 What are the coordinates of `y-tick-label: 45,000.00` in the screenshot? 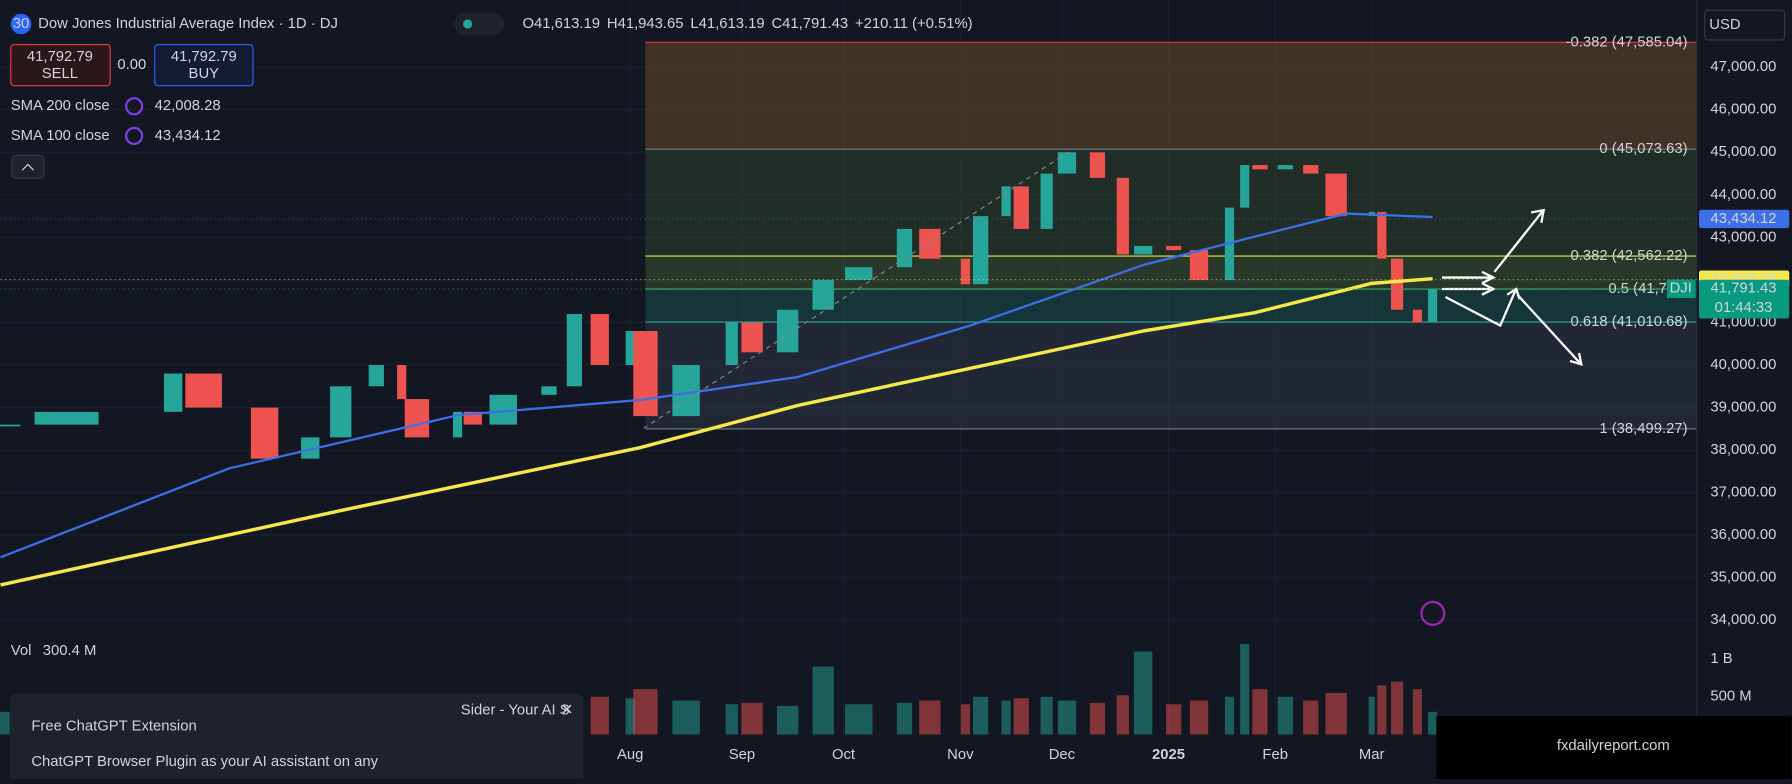 It's located at (1743, 152).